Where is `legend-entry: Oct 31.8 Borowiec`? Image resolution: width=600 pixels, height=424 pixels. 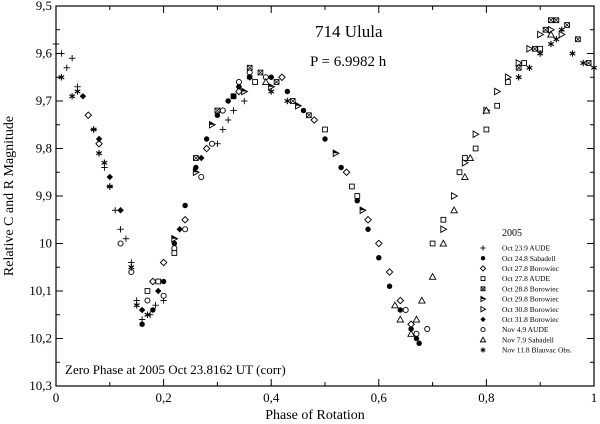 legend-entry: Oct 31.8 Borowiec is located at coordinates (531, 319).